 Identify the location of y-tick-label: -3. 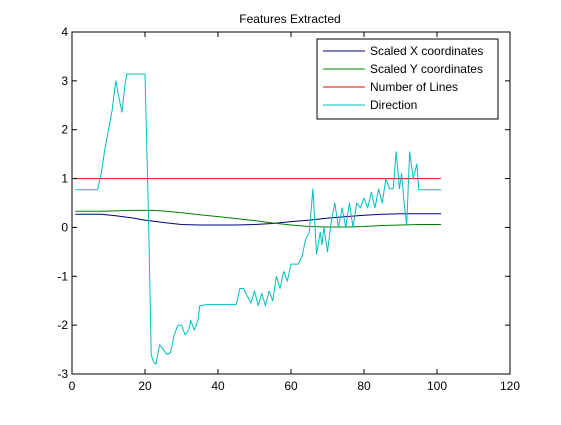
(62, 374).